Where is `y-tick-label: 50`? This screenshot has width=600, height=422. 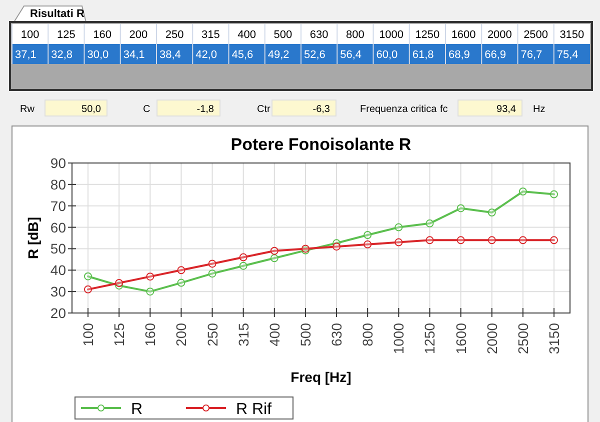 y-tick-label: 50 is located at coordinates (58, 248).